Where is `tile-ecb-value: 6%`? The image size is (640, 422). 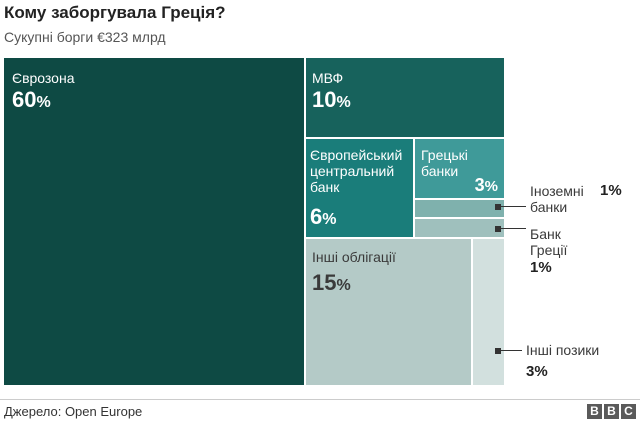
tile-ecb-value: 6% is located at coordinates (323, 216).